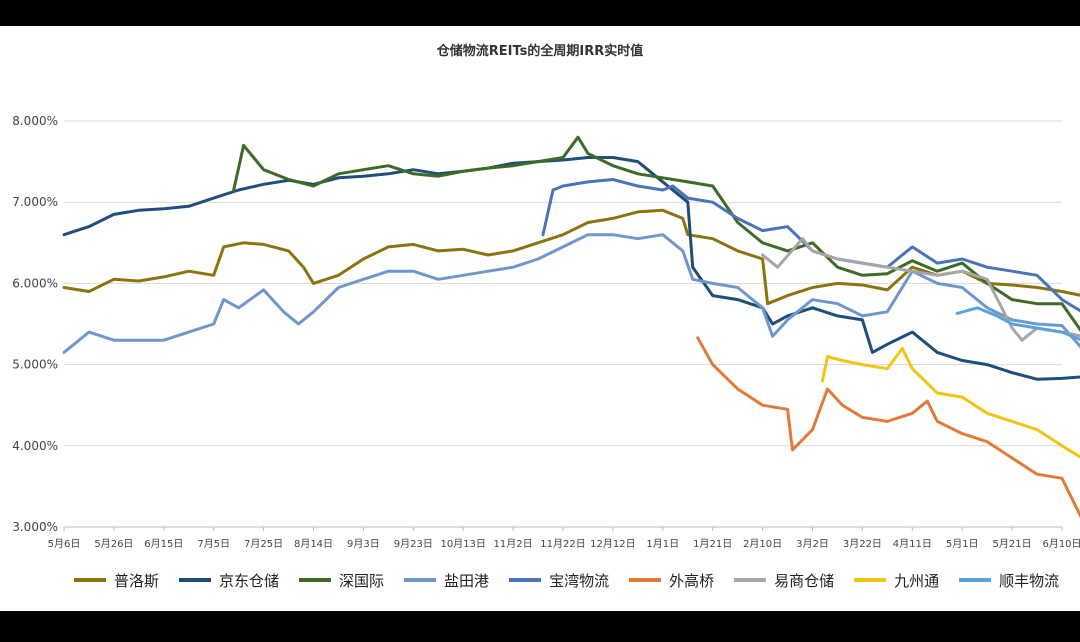 The height and width of the screenshot is (642, 1080). I want to click on legend-label: 九州通, so click(917, 580).